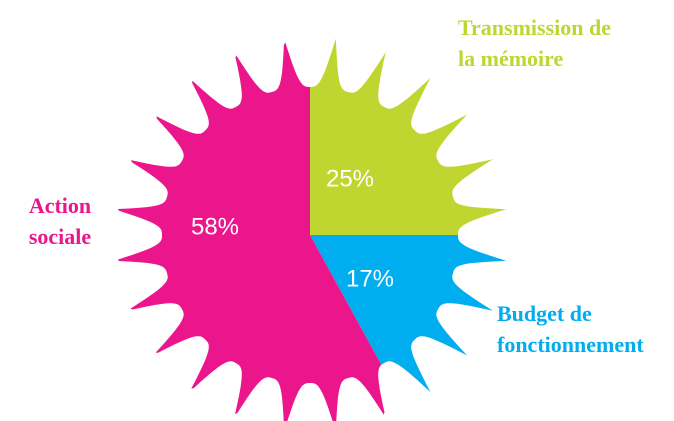 This screenshot has width=674, height=421. What do you see at coordinates (350, 178) in the screenshot?
I see `value-label: 25%` at bounding box center [350, 178].